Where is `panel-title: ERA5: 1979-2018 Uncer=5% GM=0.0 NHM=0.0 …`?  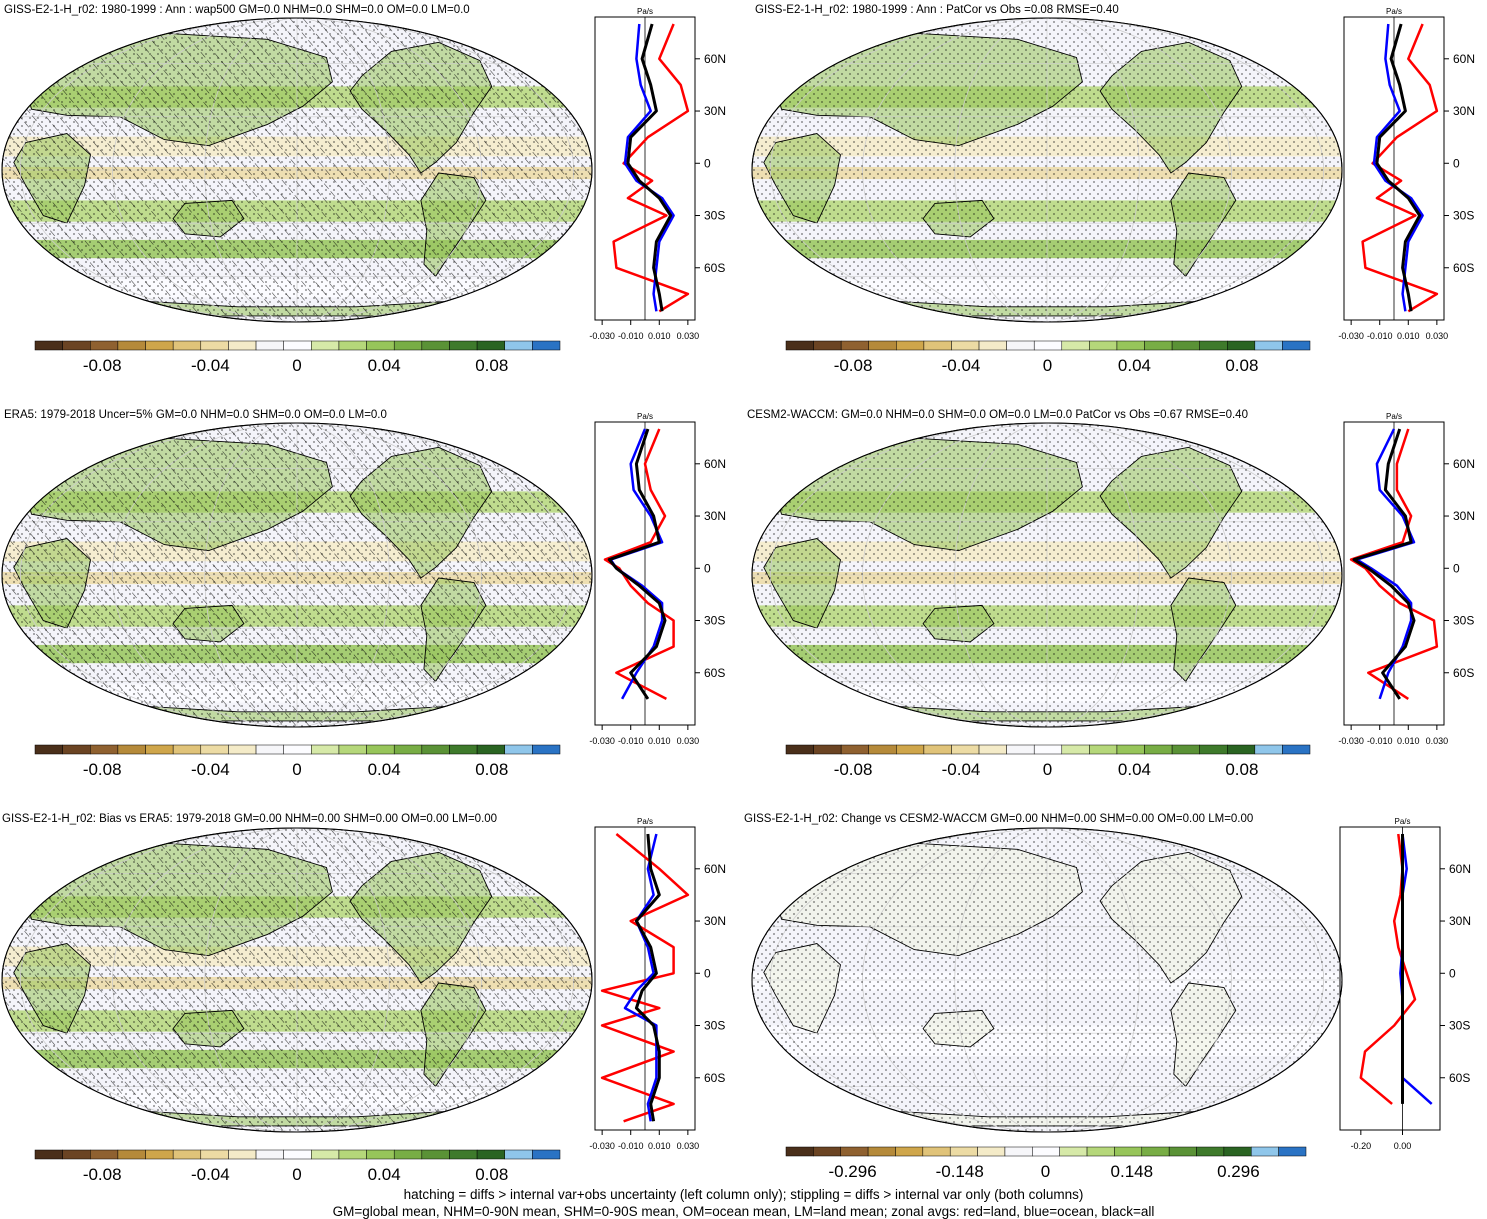
panel-title: ERA5: 1979-2018 Uncer=5% GM=0.0 NHM=0.0 … is located at coordinates (195, 415).